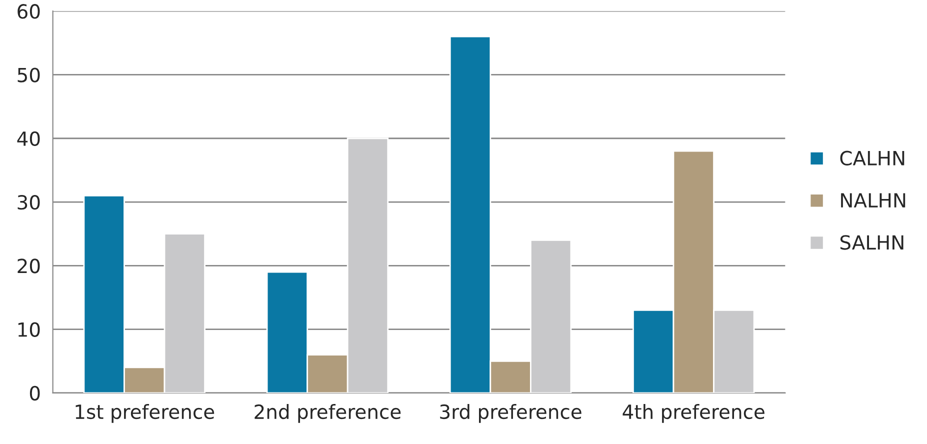  What do you see at coordinates (693, 413) in the screenshot?
I see `x-tick-label: 4th preference` at bounding box center [693, 413].